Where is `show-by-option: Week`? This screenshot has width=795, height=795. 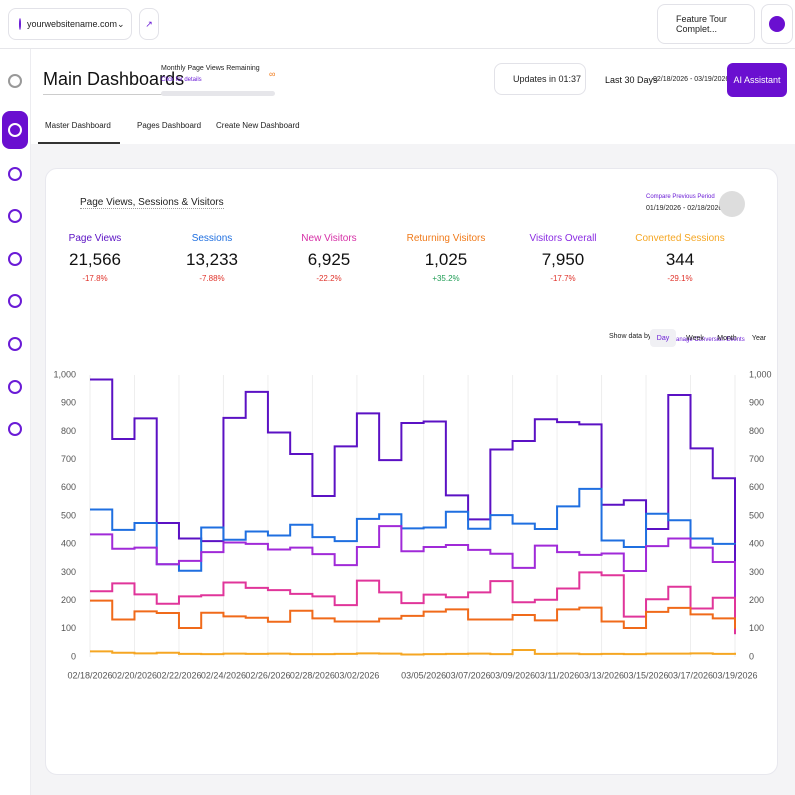
show-by-option: Week is located at coordinates (695, 338).